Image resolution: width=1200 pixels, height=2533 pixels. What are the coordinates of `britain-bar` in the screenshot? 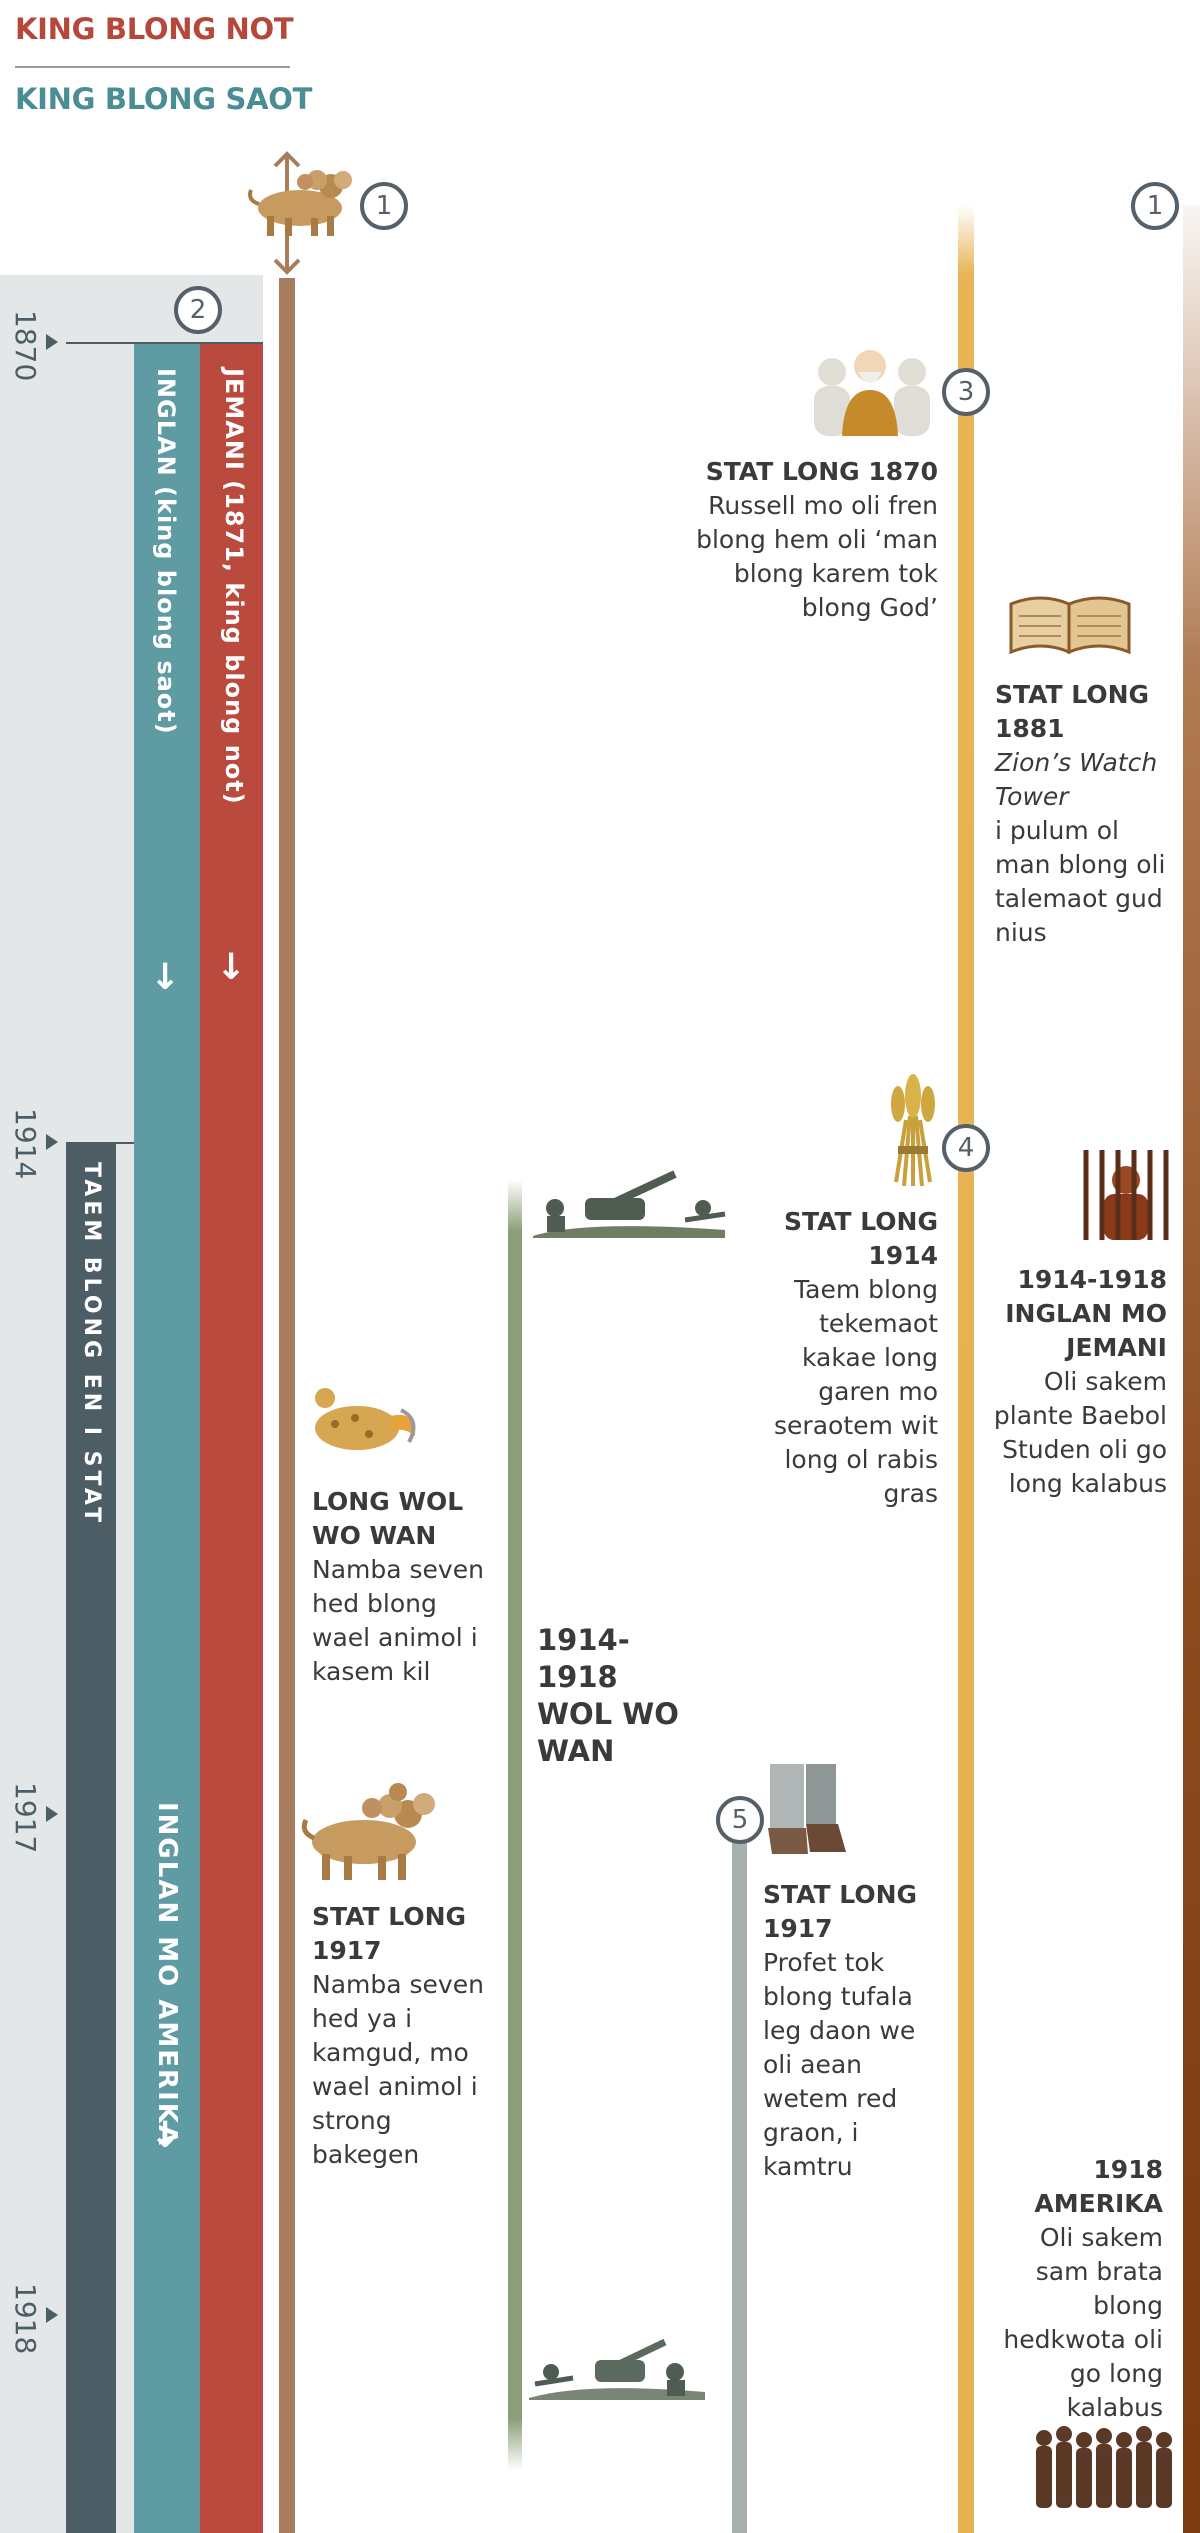 It's located at (167, 1438).